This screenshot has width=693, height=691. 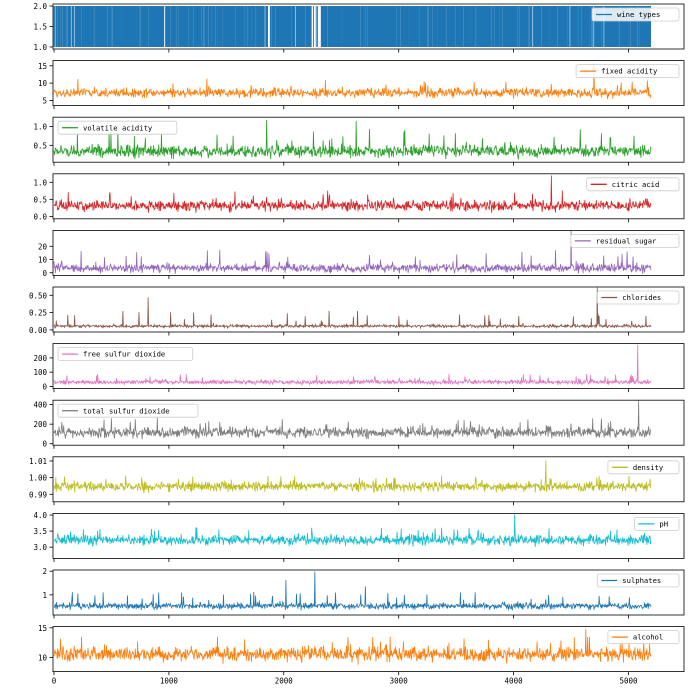 I want to click on legend: free sulfur dioxide, so click(x=125, y=354).